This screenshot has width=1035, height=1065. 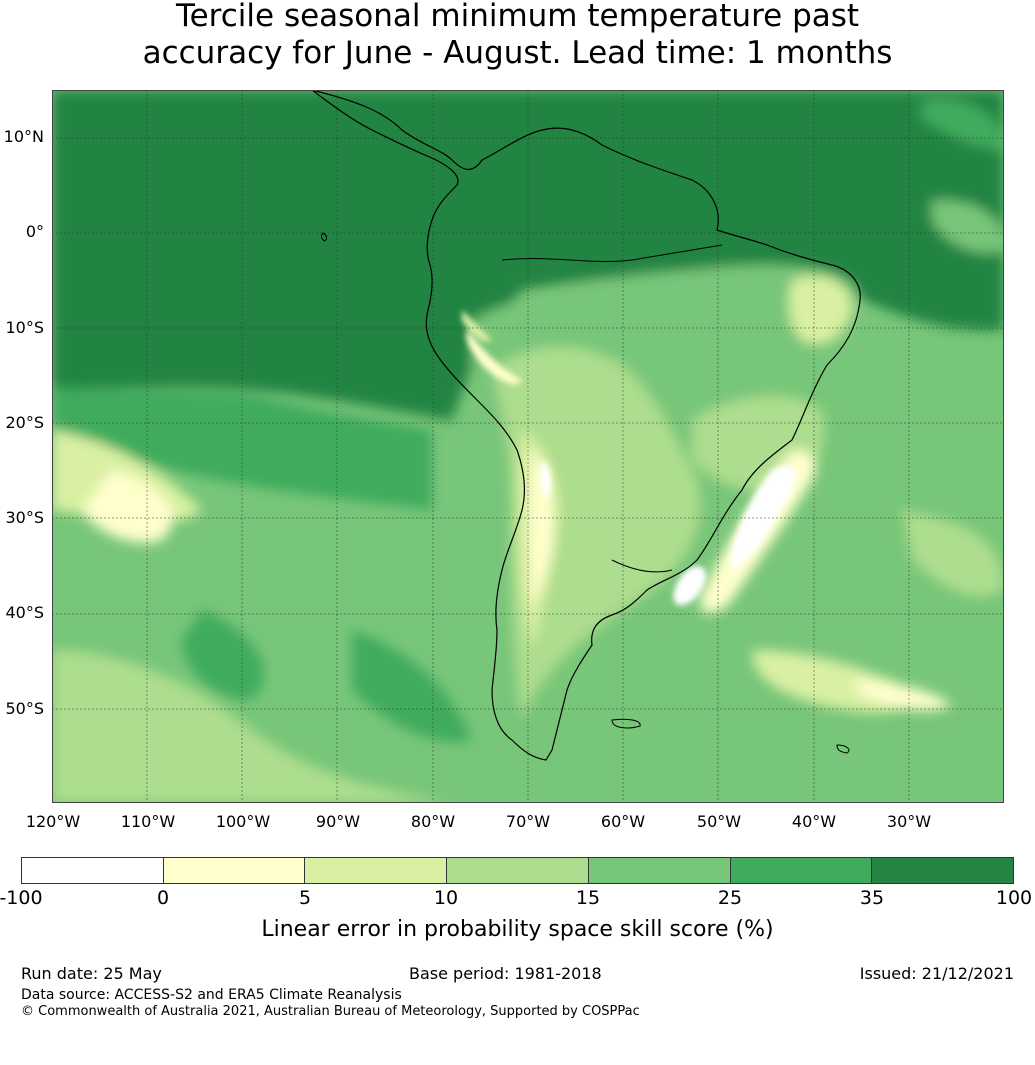 What do you see at coordinates (814, 821) in the screenshot?
I see `lon-label-40w: 40°W` at bounding box center [814, 821].